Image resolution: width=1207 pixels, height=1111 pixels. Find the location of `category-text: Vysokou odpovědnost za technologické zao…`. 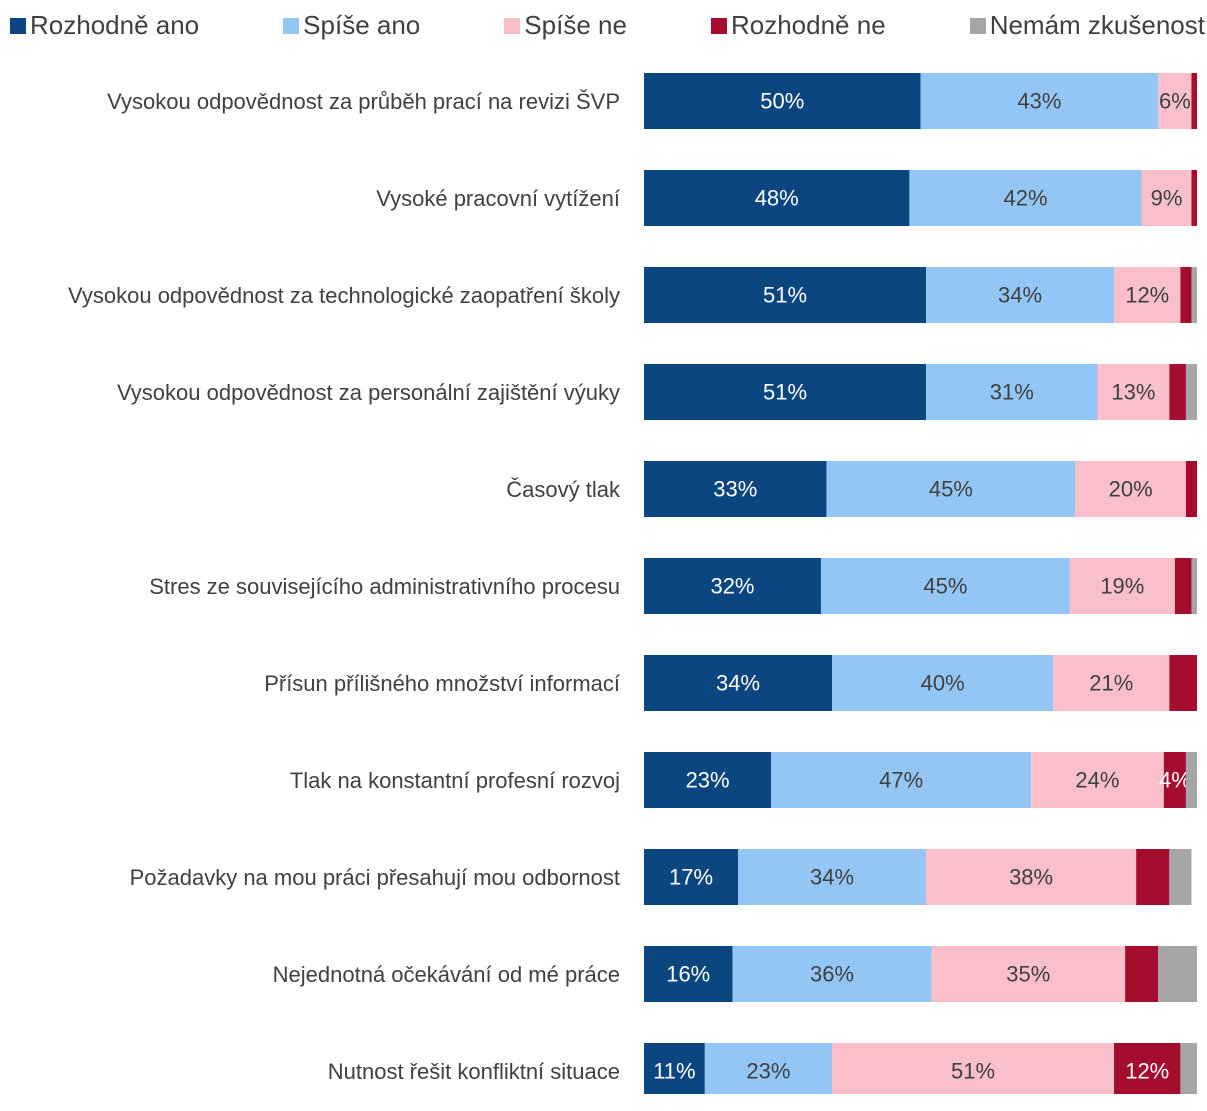

category-text: Vysokou odpovědnost za technologické zao… is located at coordinates (344, 295).